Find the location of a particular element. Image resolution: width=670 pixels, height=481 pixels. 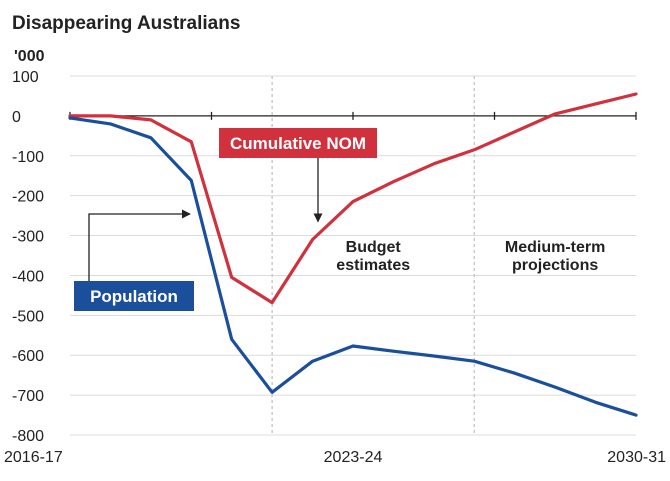

y-tick-label: -200 is located at coordinates (28, 197).